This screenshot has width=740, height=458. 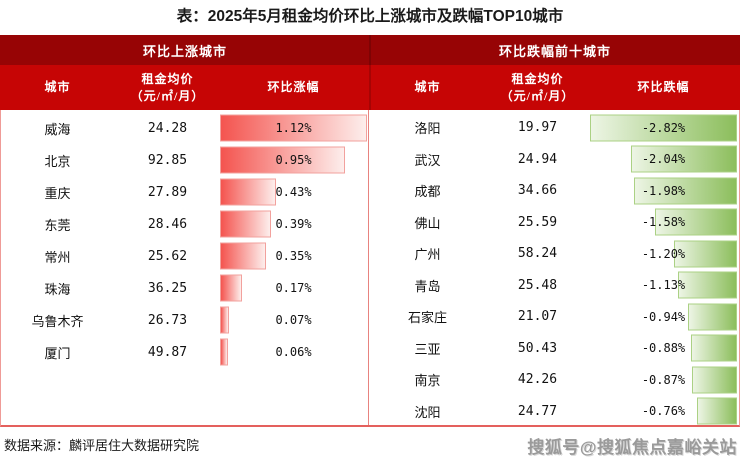 What do you see at coordinates (427, 412) in the screenshot?
I see `city-name: 沈阳` at bounding box center [427, 412].